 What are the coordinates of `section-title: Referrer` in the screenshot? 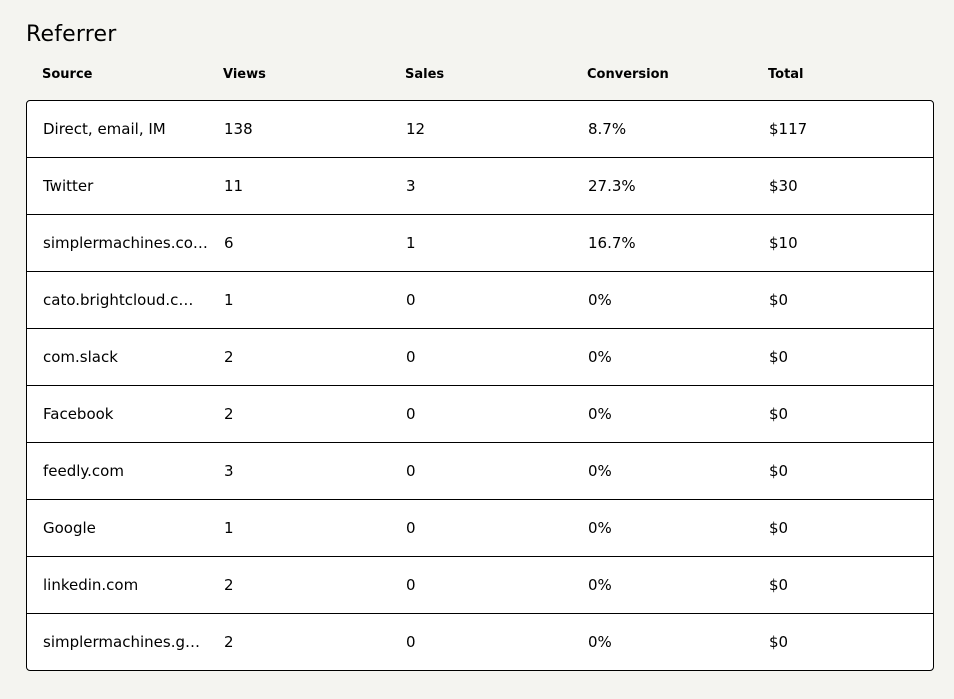 It's located at (71, 34).